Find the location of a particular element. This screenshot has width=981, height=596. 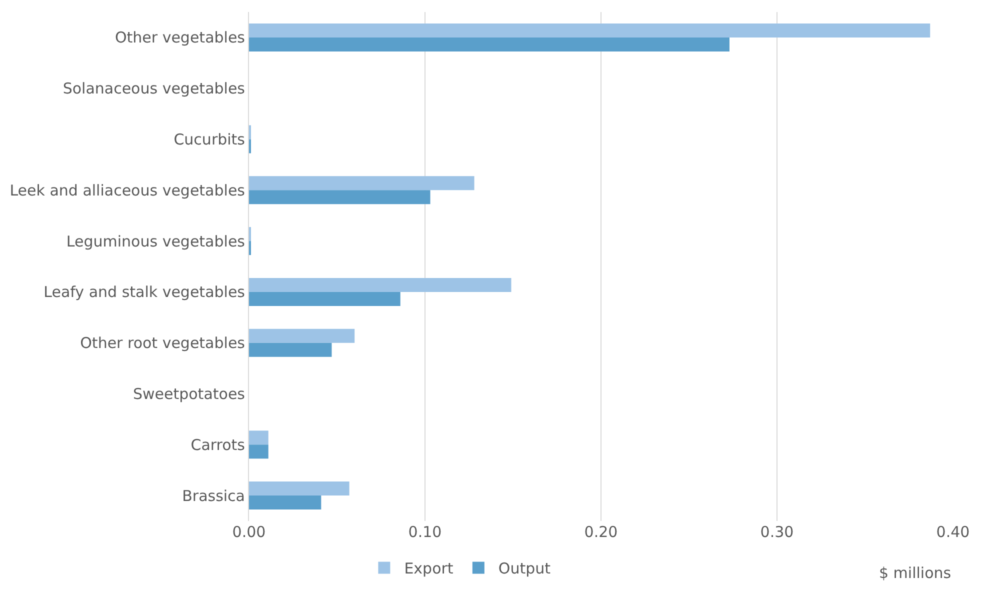

legend-label: Export is located at coordinates (429, 569).